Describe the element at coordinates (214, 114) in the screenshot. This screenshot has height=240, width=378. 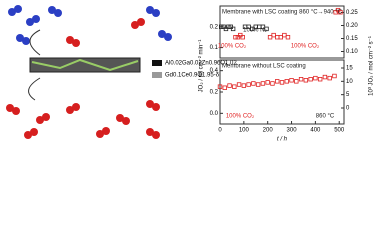
I see `y-tick-label: 0.0` at that location.